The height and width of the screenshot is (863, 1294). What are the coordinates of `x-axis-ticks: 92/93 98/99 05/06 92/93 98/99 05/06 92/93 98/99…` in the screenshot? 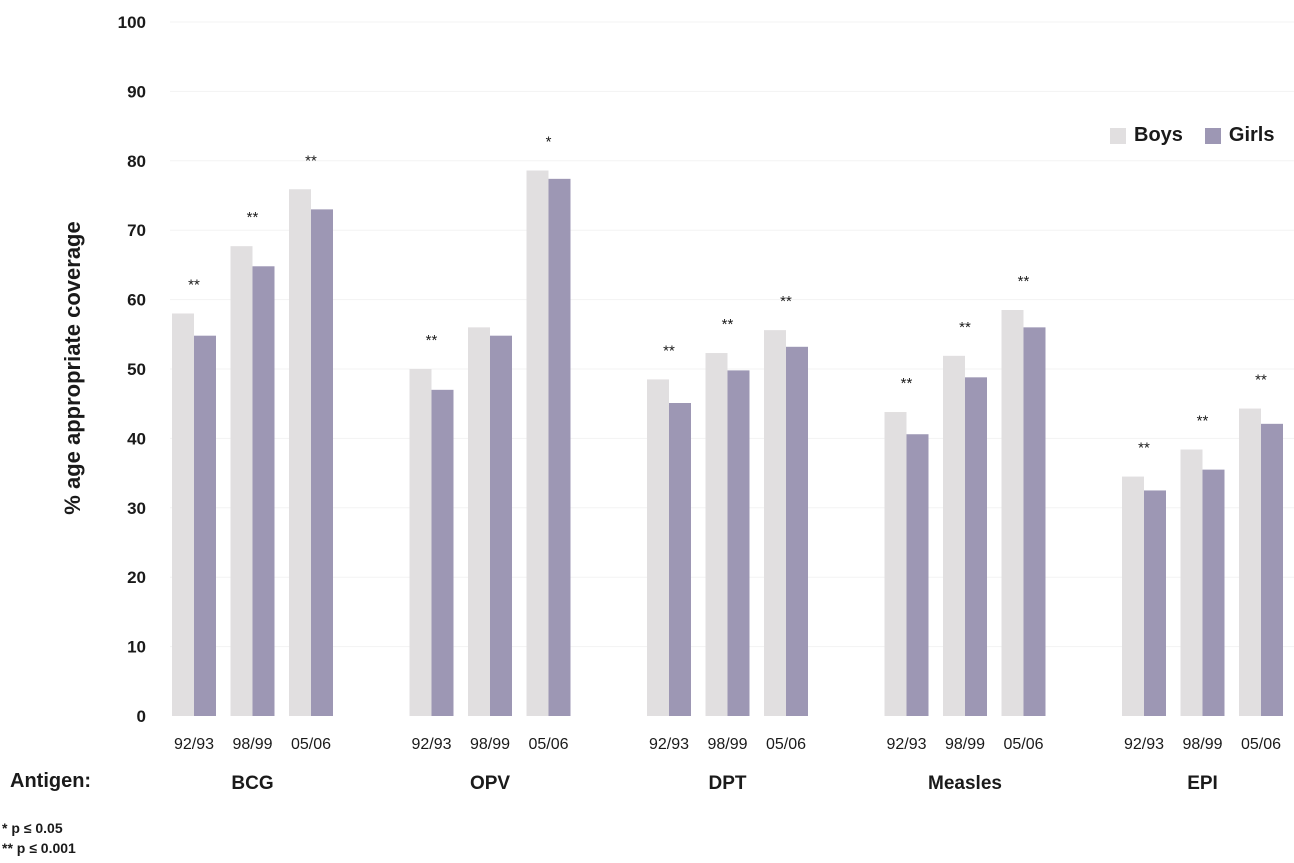 It's located at (727, 744).